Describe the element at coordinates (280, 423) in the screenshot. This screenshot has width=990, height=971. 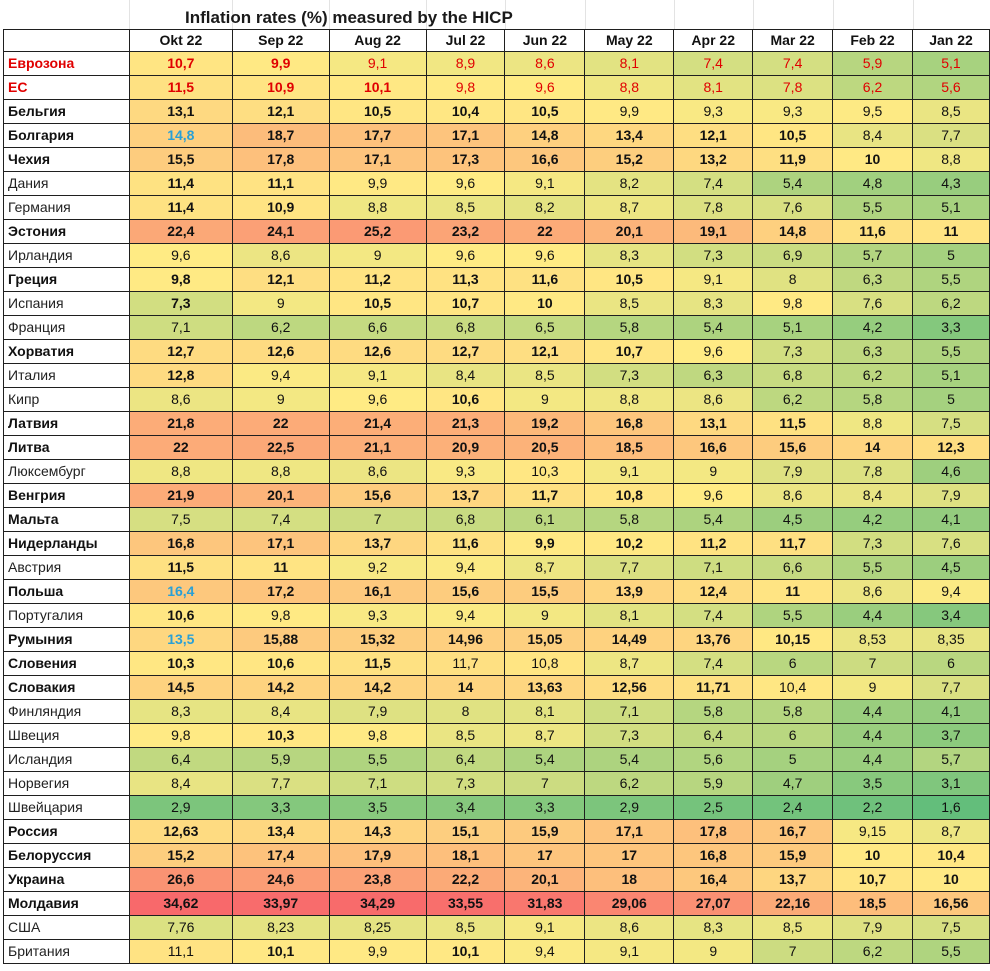
I see `value-cell: 22` at that location.